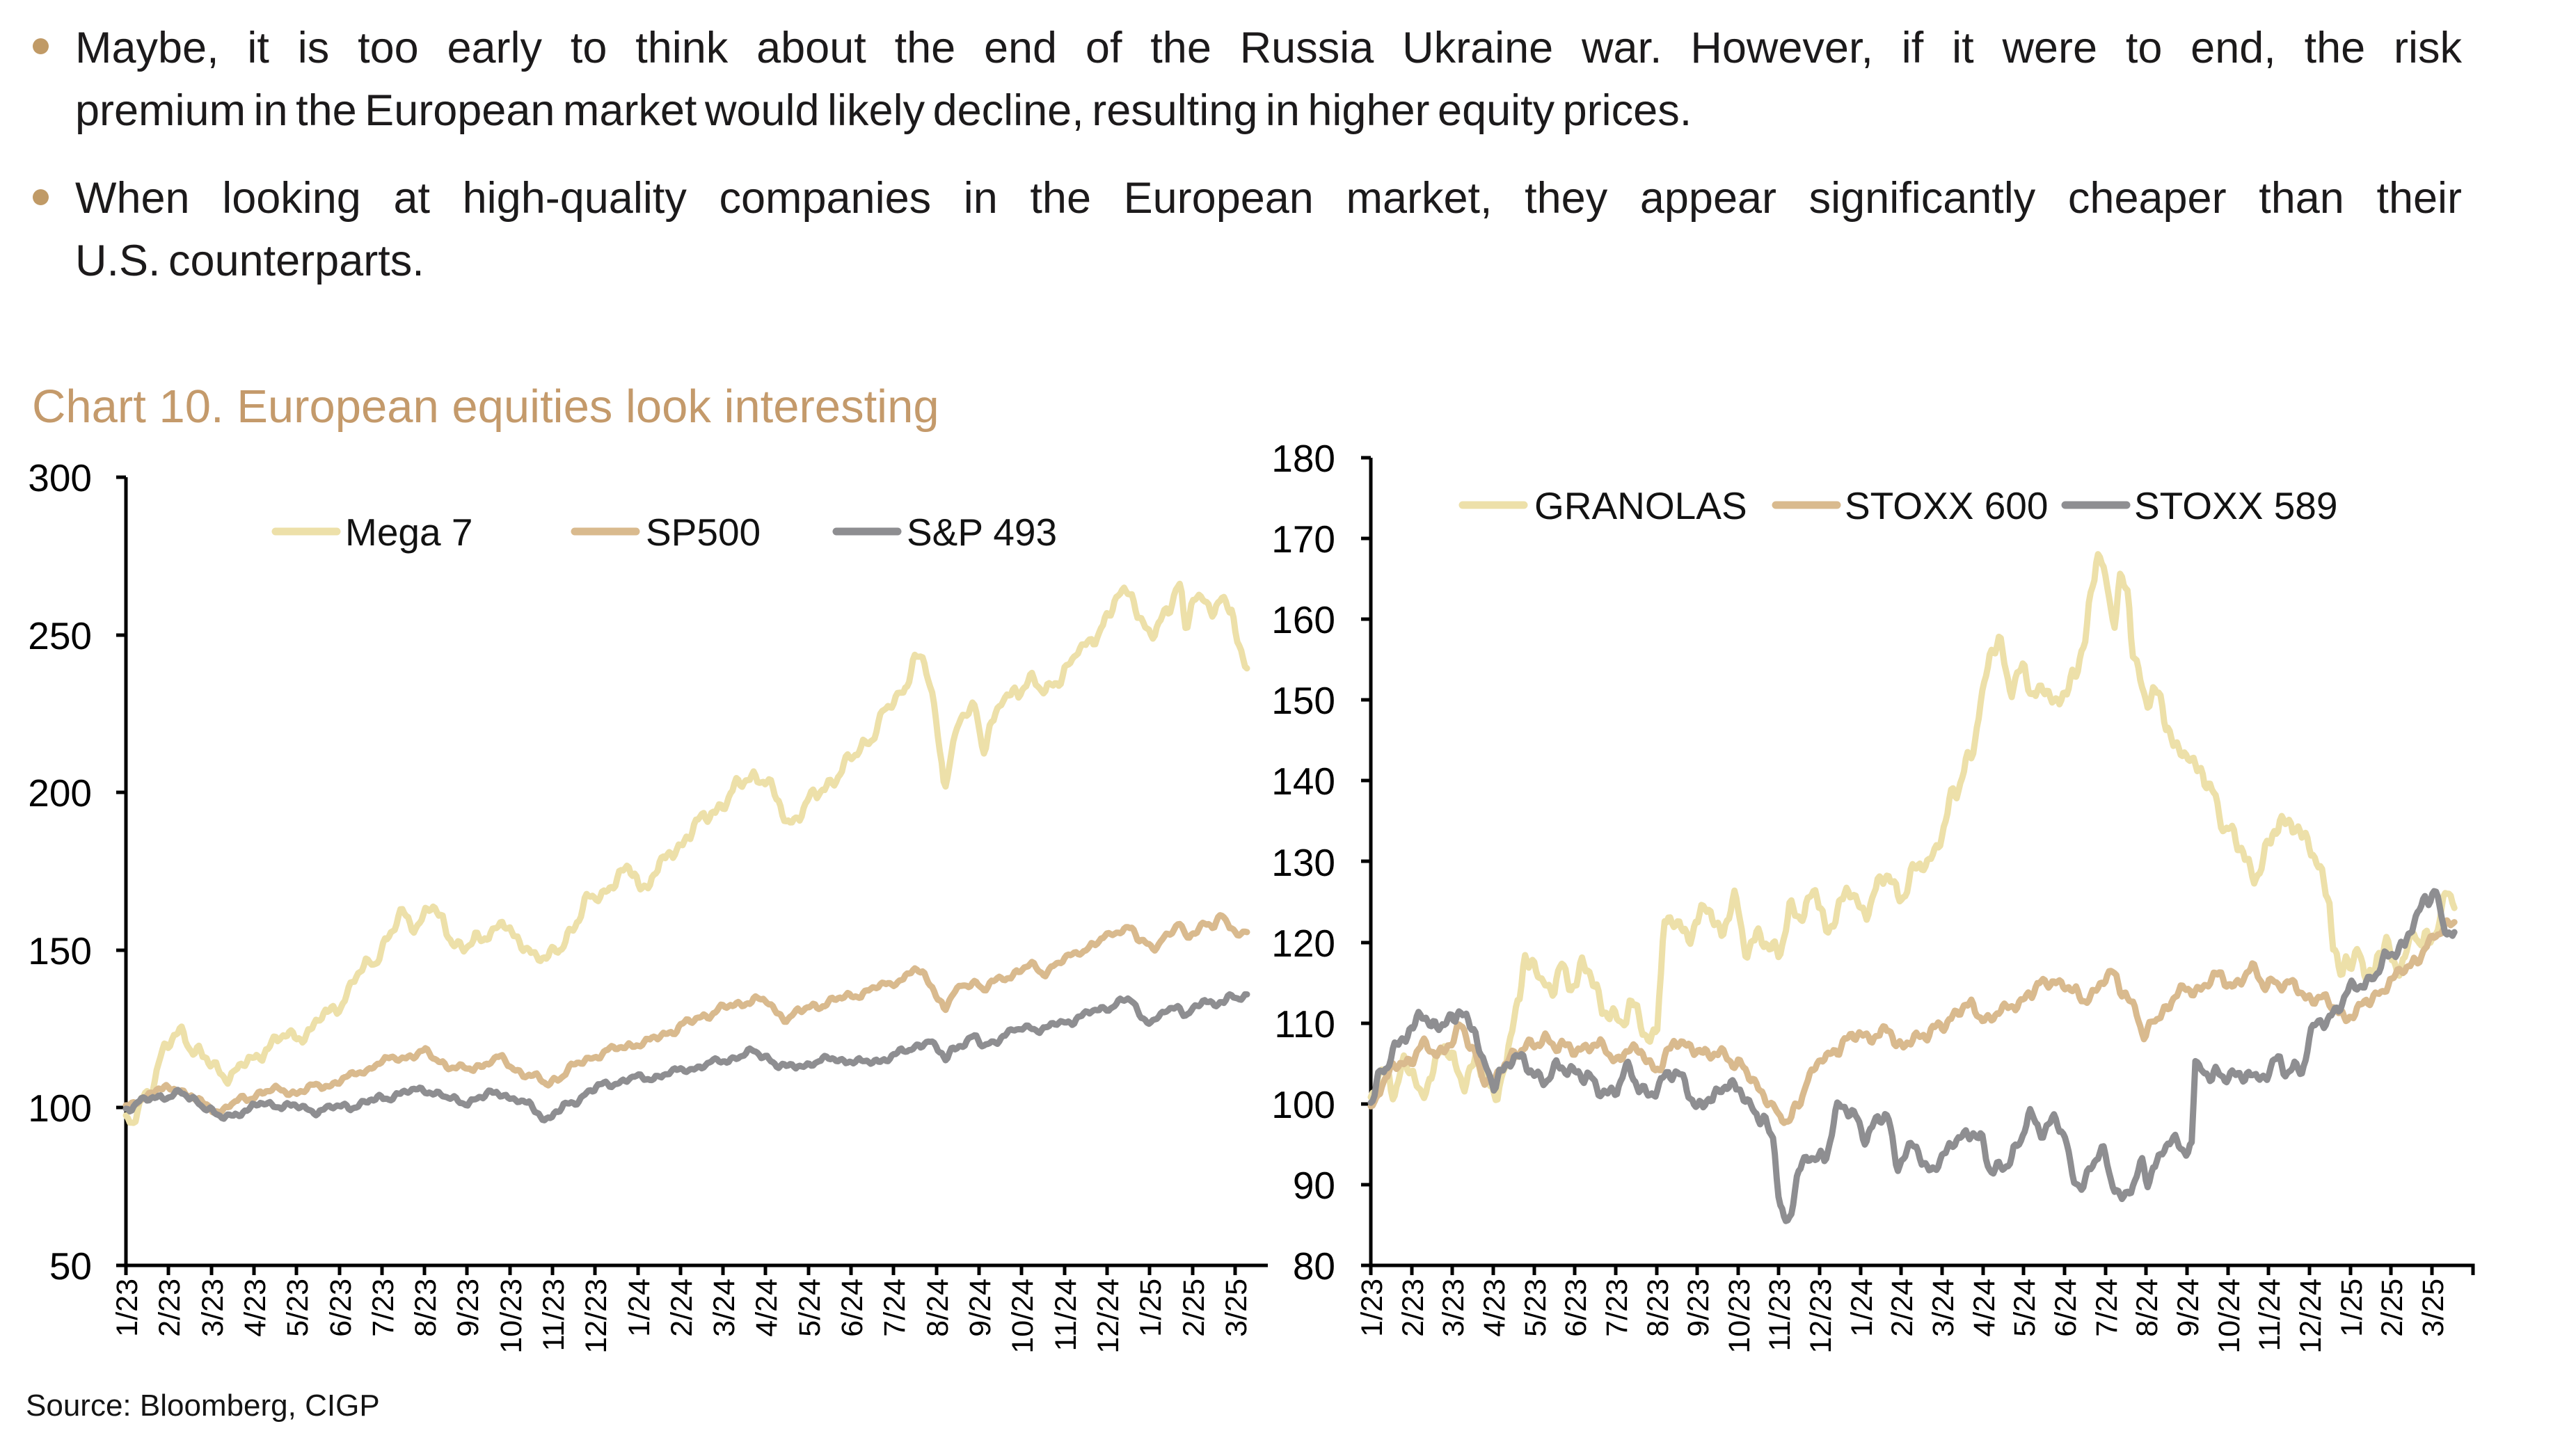 The height and width of the screenshot is (1440, 2576). What do you see at coordinates (1314, 1266) in the screenshot?
I see `svg-text: 80` at bounding box center [1314, 1266].